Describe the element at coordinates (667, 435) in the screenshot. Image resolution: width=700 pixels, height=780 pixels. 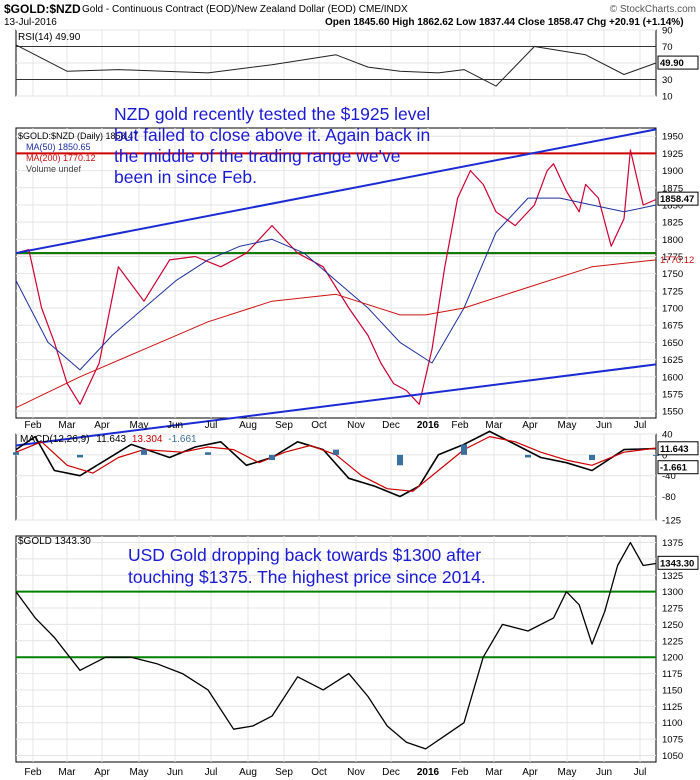
I see `y-tick-label: 40` at that location.